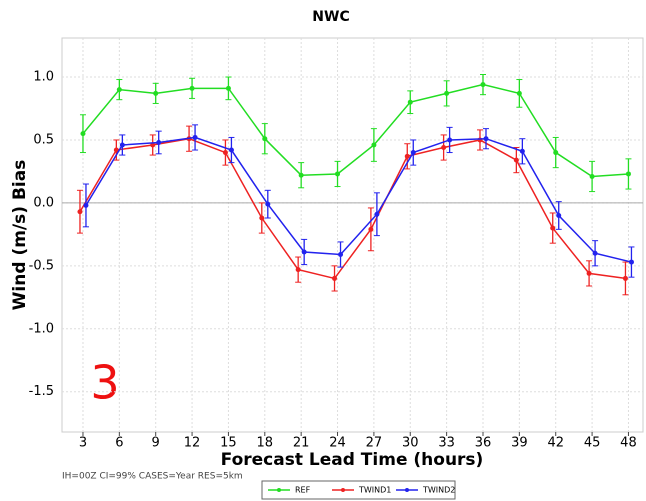 Image resolution: width=646 pixels, height=501 pixels. Describe the element at coordinates (519, 443) in the screenshot. I see `x-tick-label: 39` at that location.